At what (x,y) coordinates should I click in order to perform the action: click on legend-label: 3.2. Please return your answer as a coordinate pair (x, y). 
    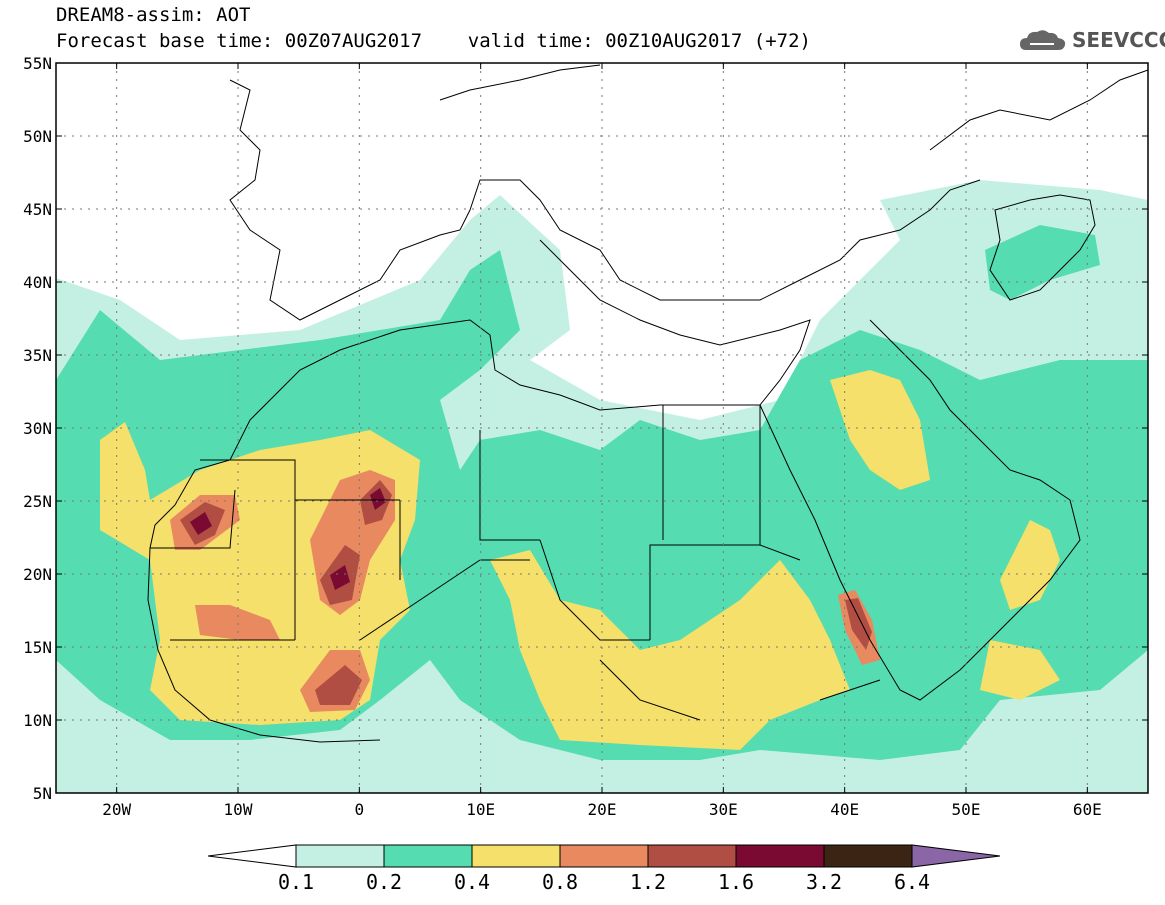
    Looking at the image, I should click on (824, 882).